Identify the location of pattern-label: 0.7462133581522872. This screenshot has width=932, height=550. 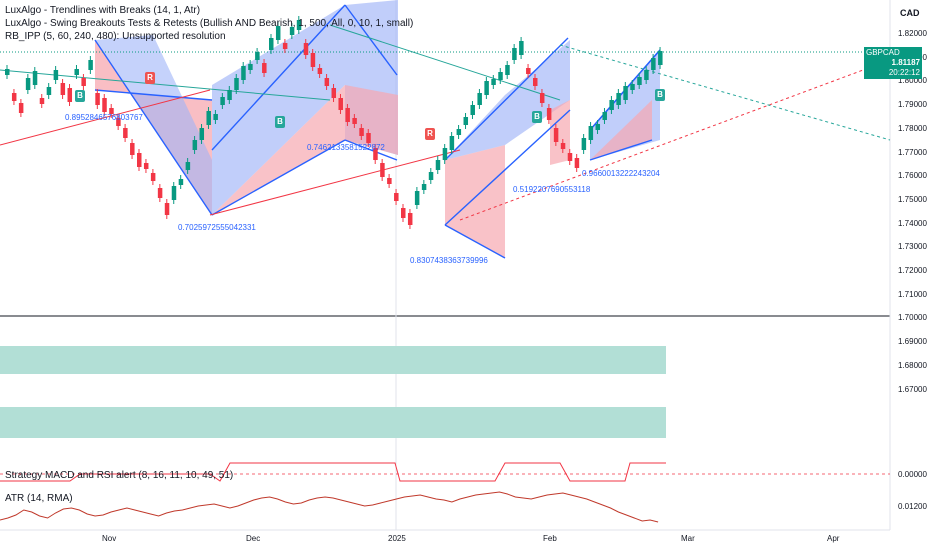
(346, 147).